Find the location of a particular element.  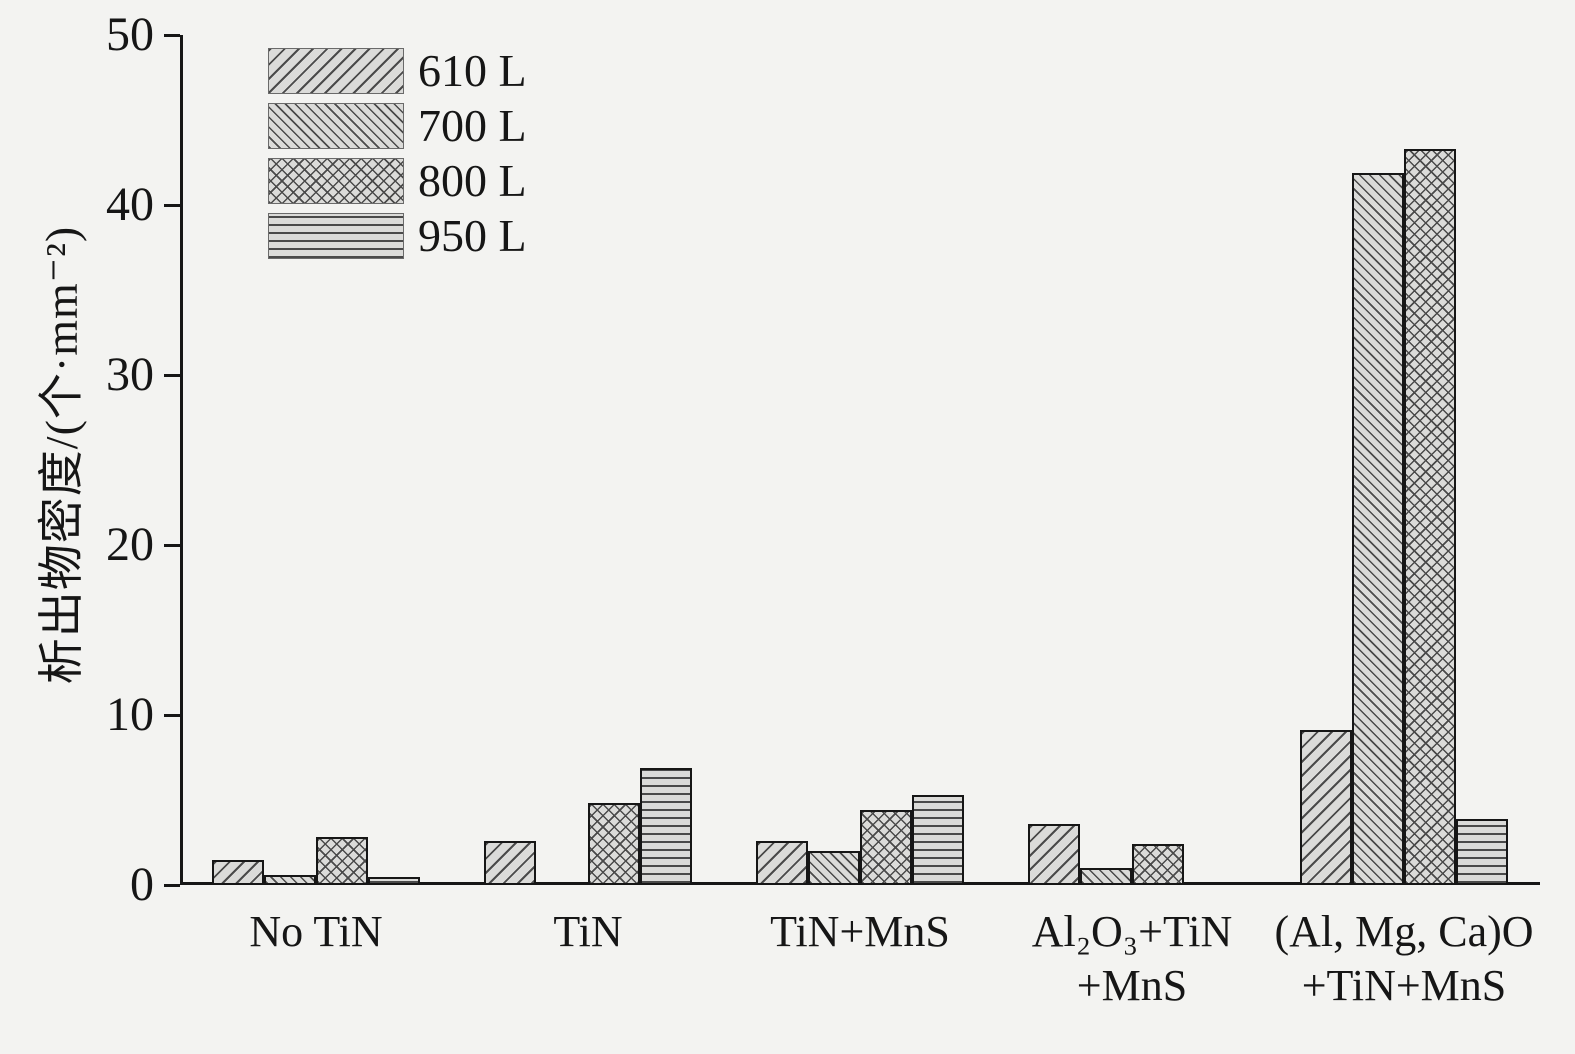

legend: 610 L 700 L 800 L 950 L is located at coordinates (397, 158).